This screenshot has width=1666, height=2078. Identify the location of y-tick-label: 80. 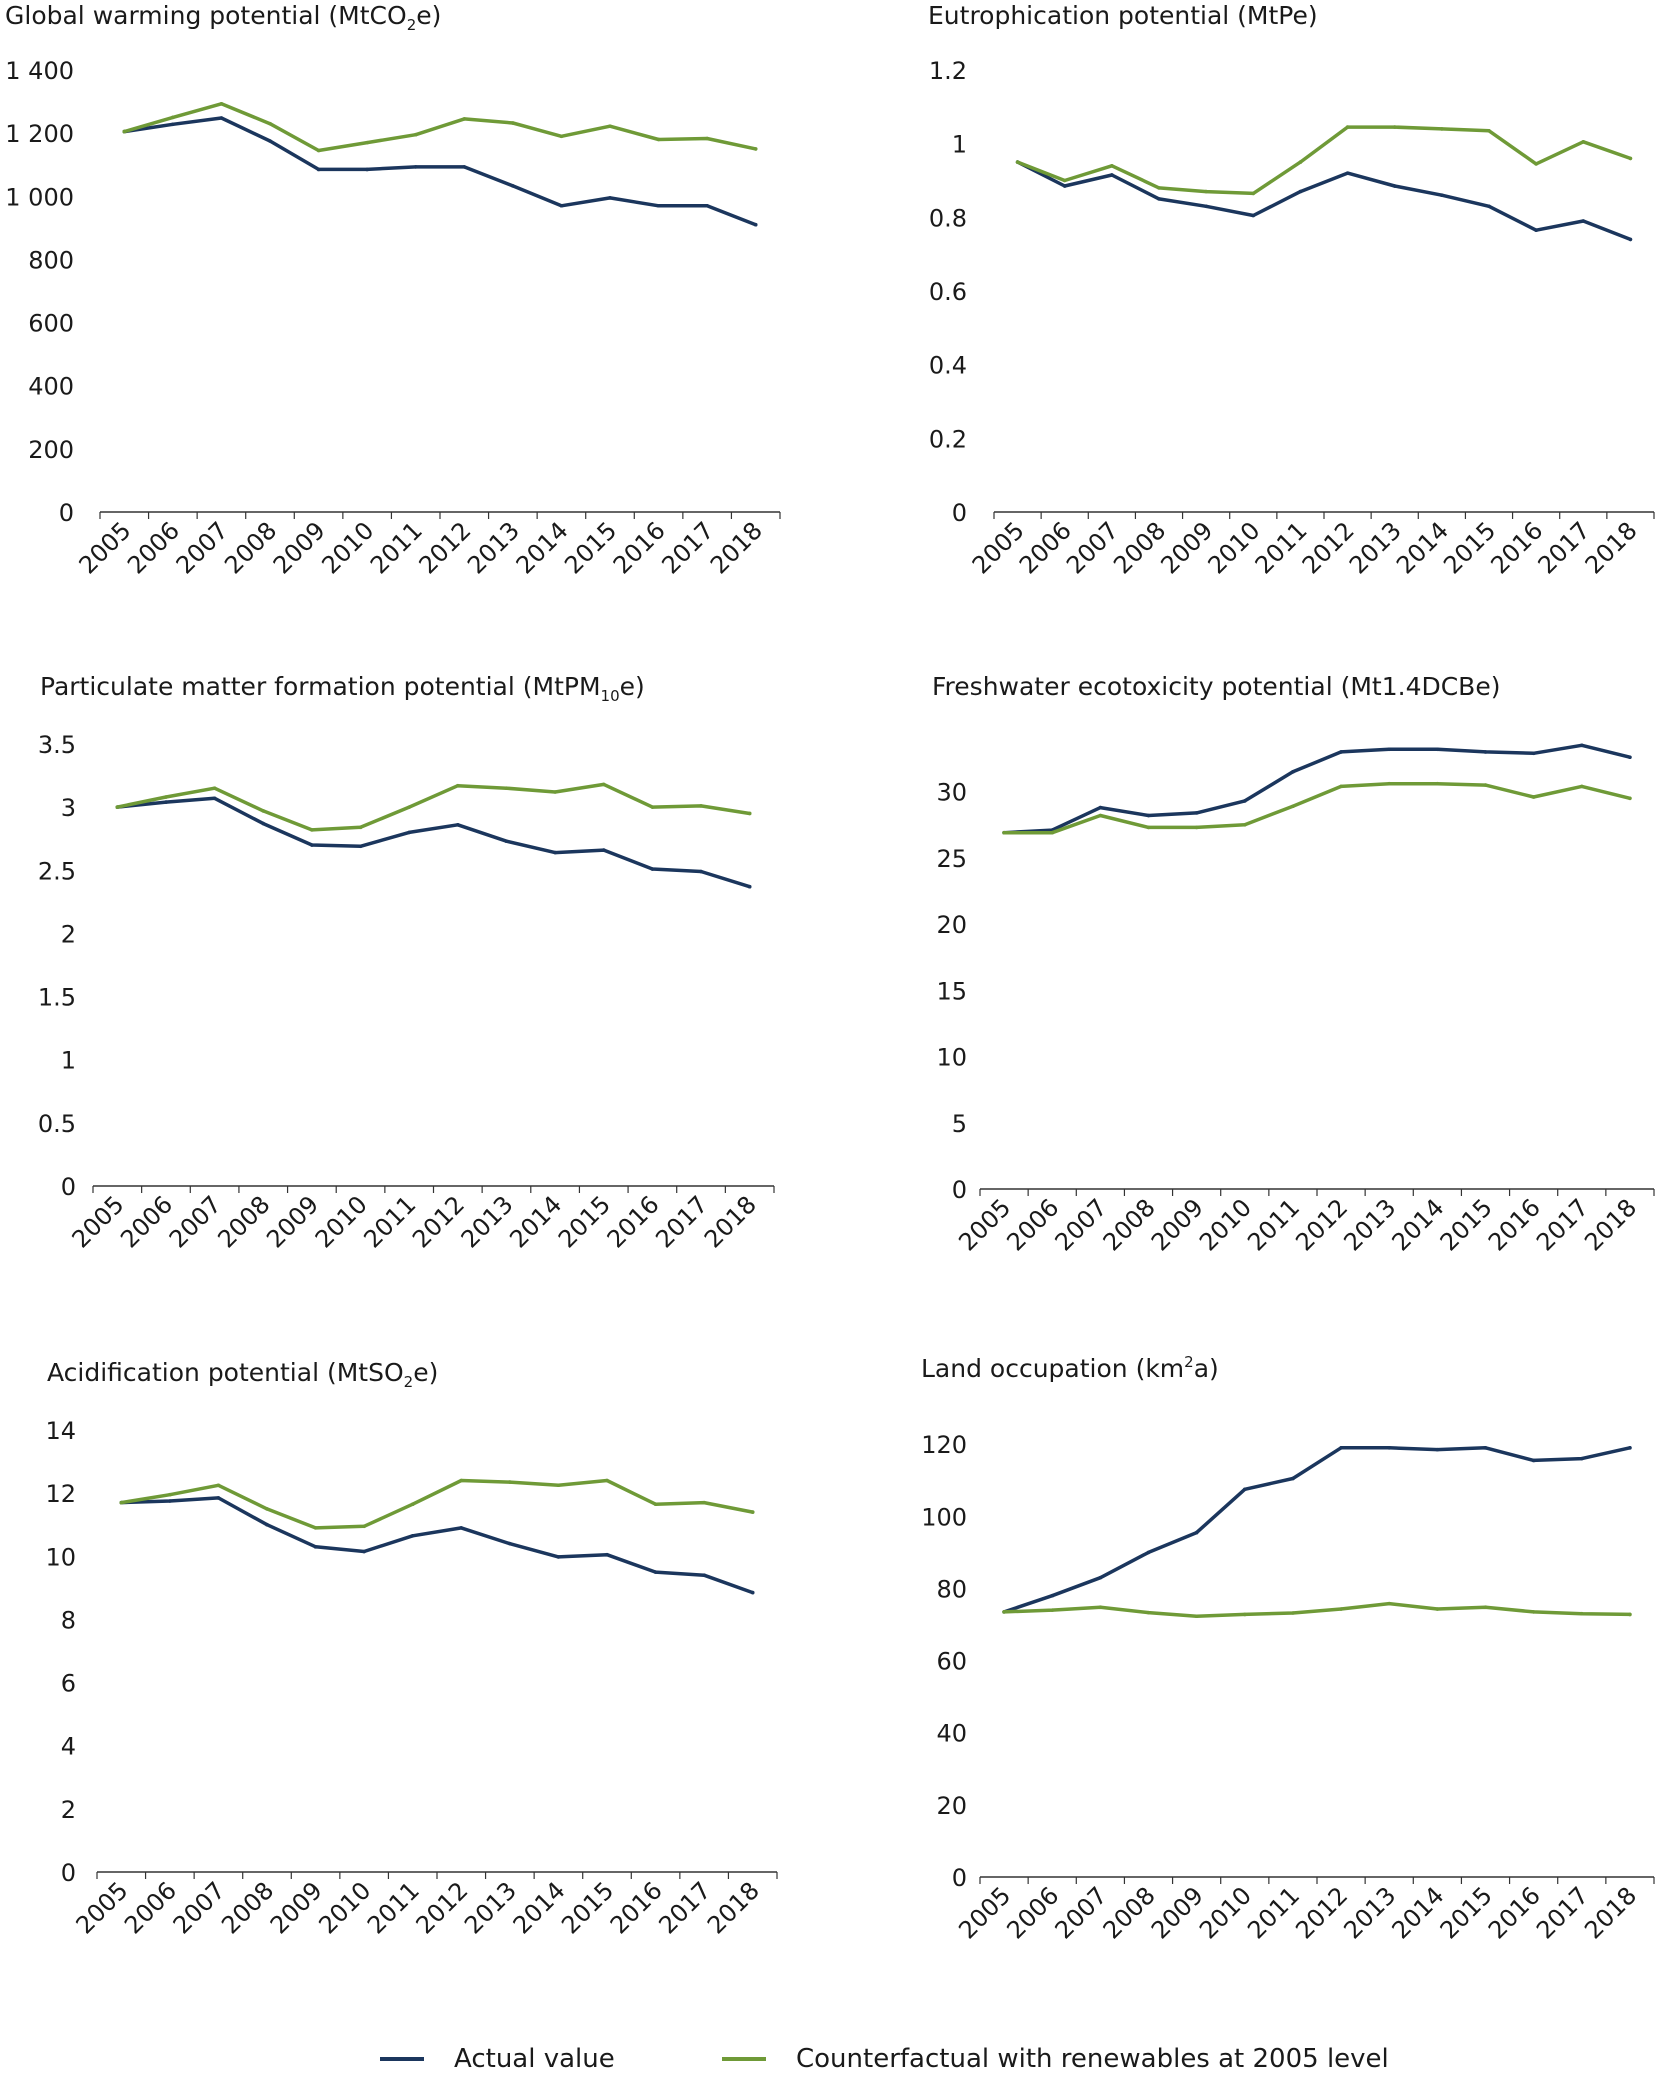
(951, 1589).